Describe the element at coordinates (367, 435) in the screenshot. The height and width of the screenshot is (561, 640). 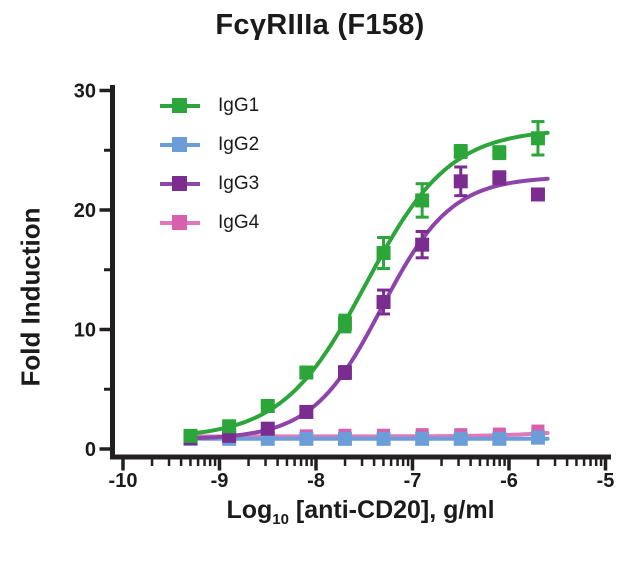
I see `igg4-curve` at that location.